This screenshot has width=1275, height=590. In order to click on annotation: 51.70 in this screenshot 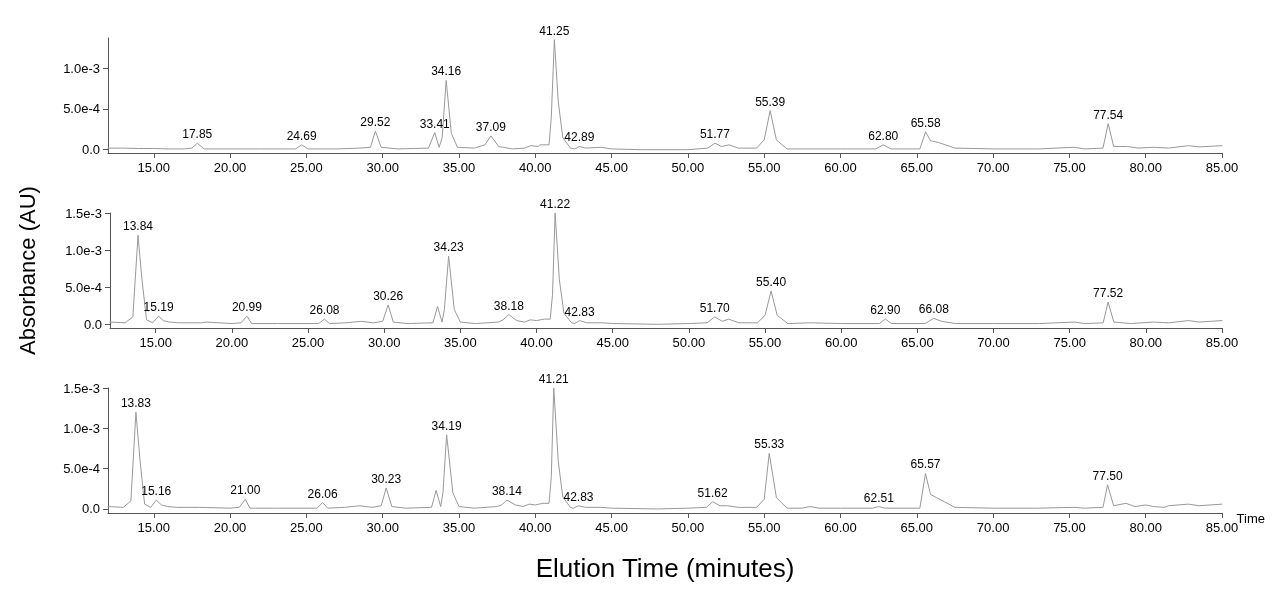, I will do `click(715, 307)`.